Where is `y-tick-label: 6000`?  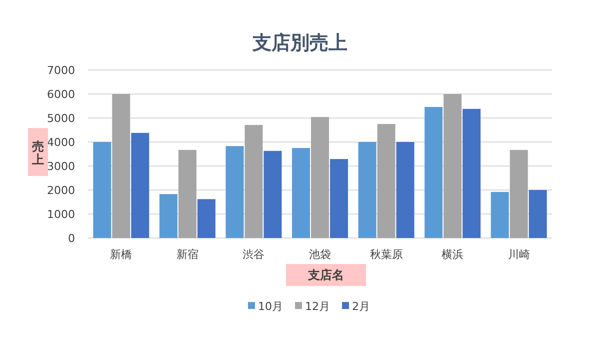 y-tick-label: 6000 is located at coordinates (61, 94).